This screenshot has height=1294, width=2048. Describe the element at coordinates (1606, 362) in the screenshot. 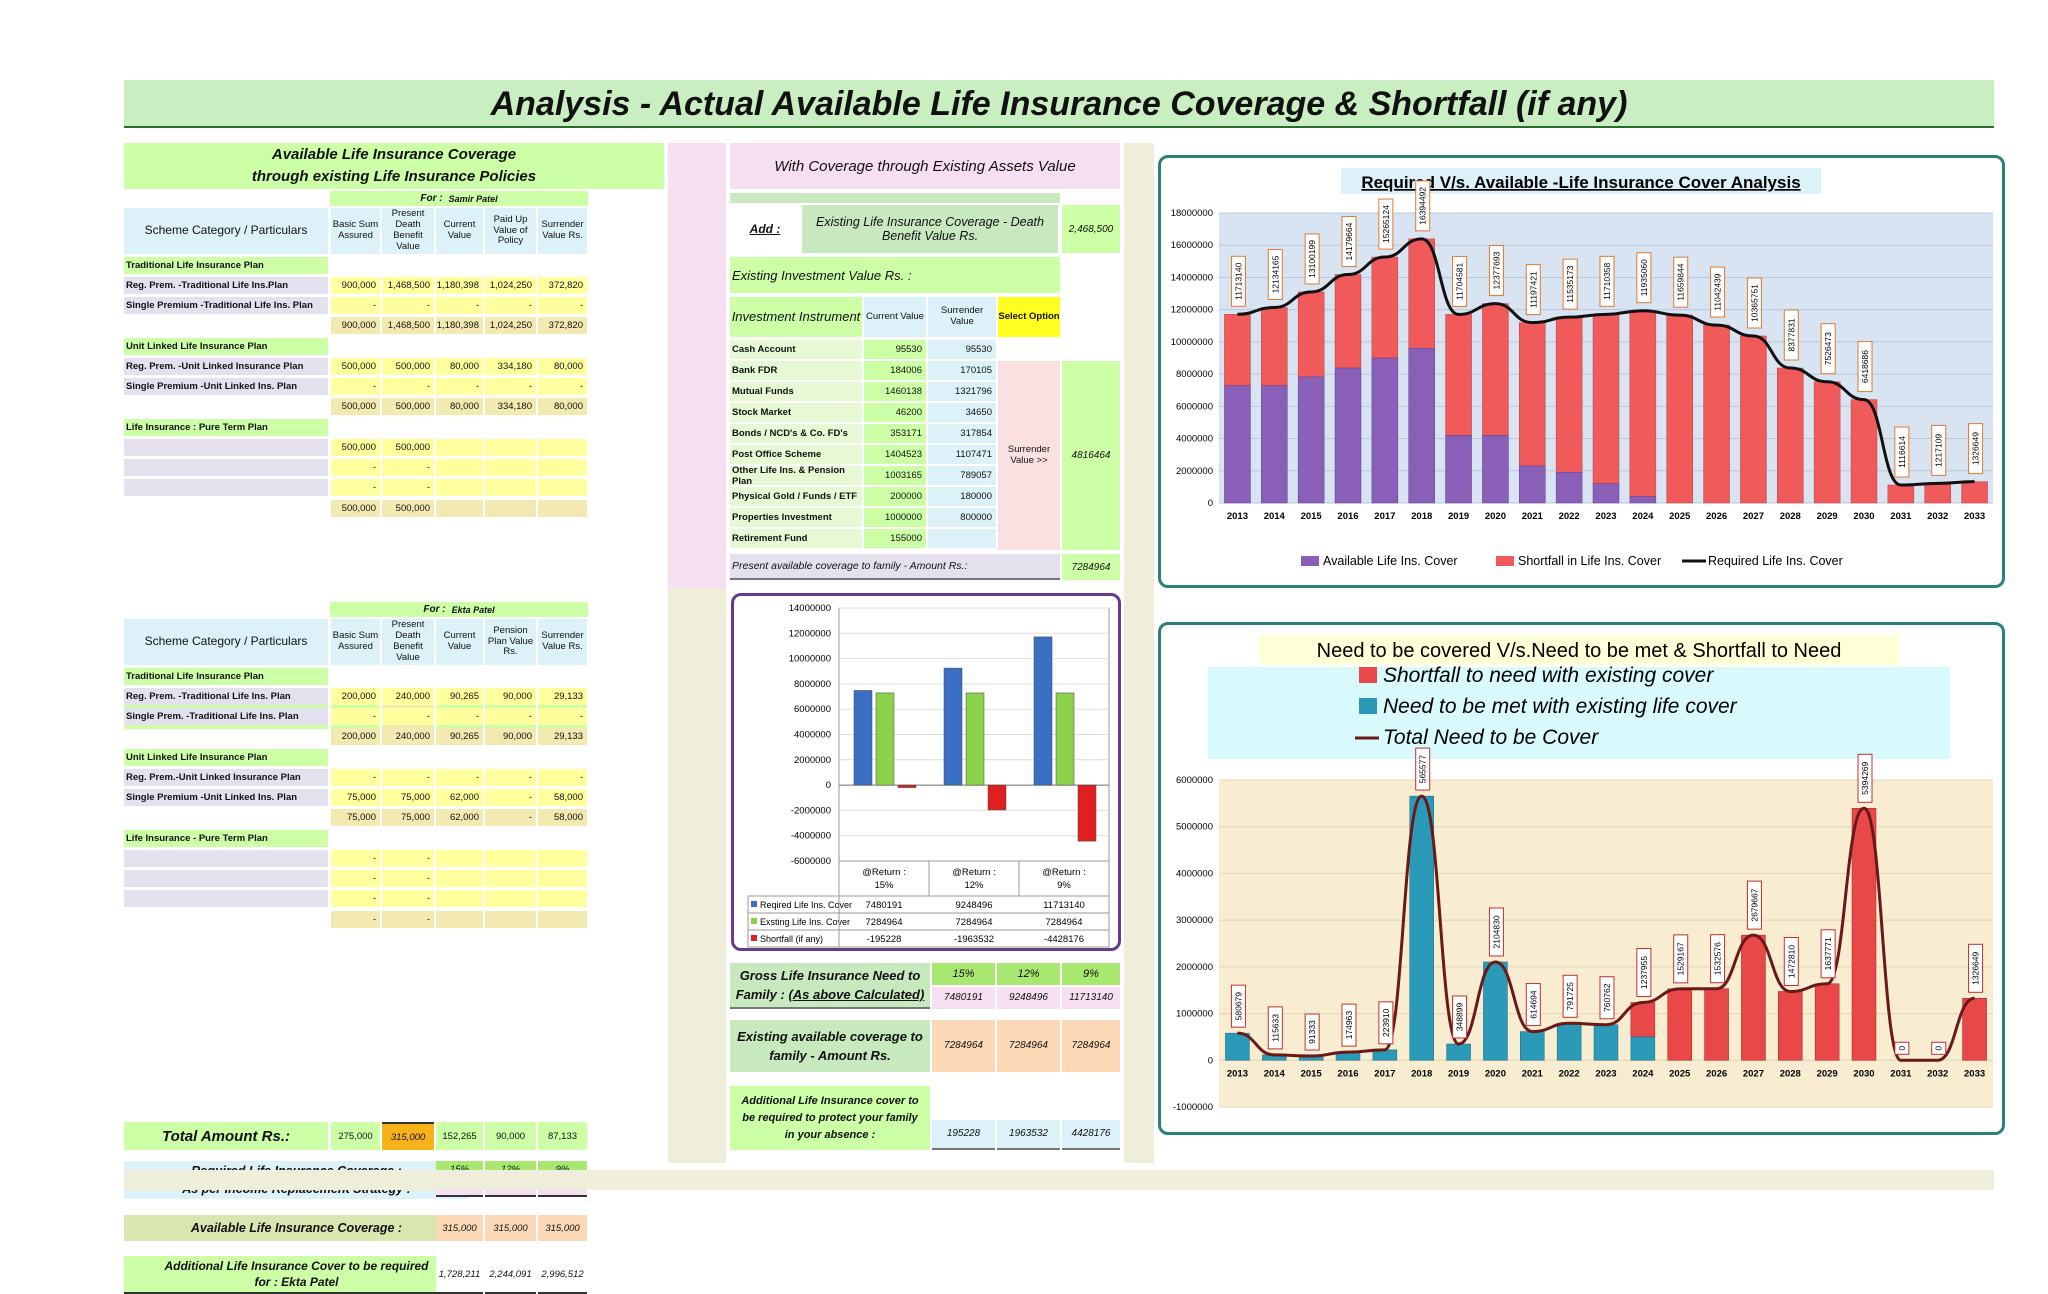

I see `chart2-required-line` at that location.